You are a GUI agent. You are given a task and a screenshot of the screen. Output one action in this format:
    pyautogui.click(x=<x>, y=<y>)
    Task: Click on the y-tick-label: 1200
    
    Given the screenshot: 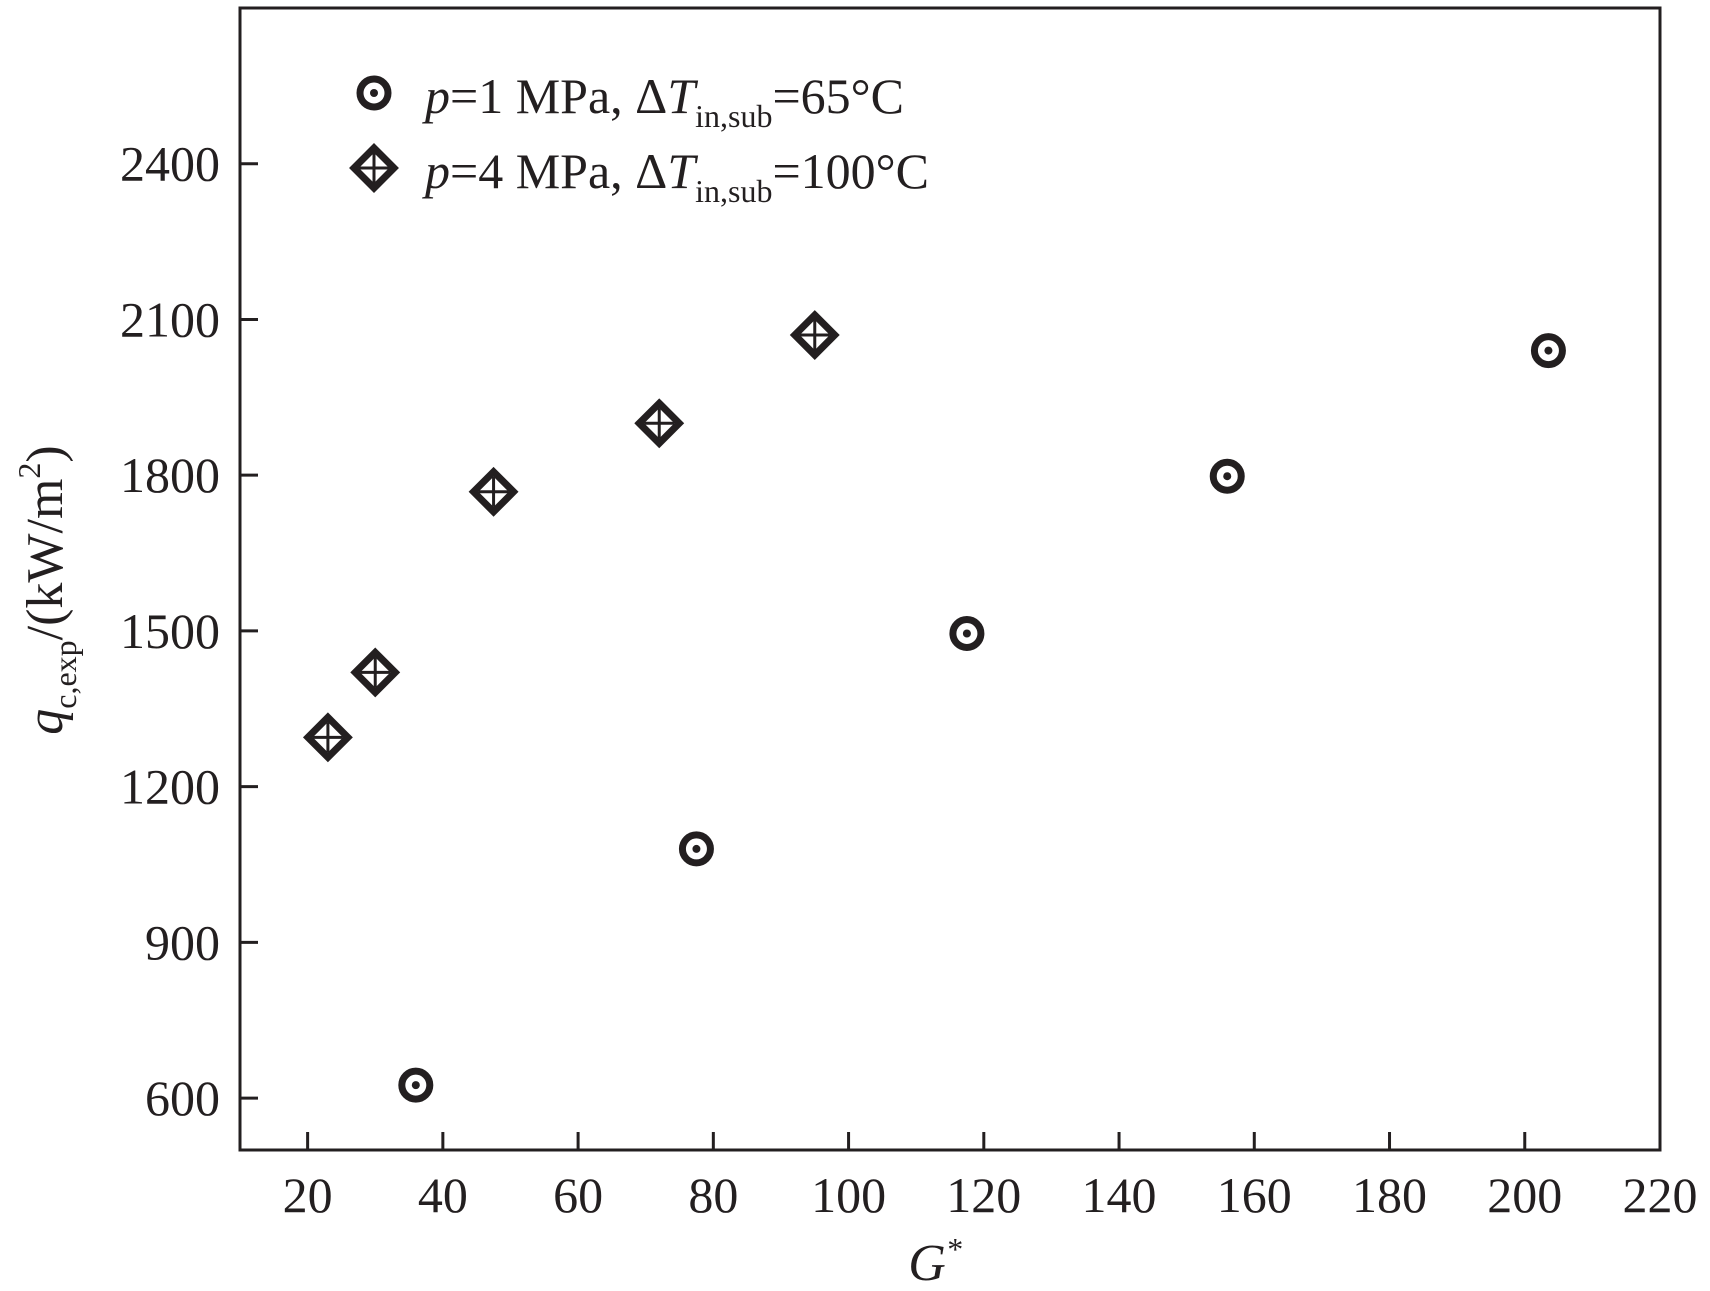 What is the action you would take?
    pyautogui.click(x=170, y=787)
    